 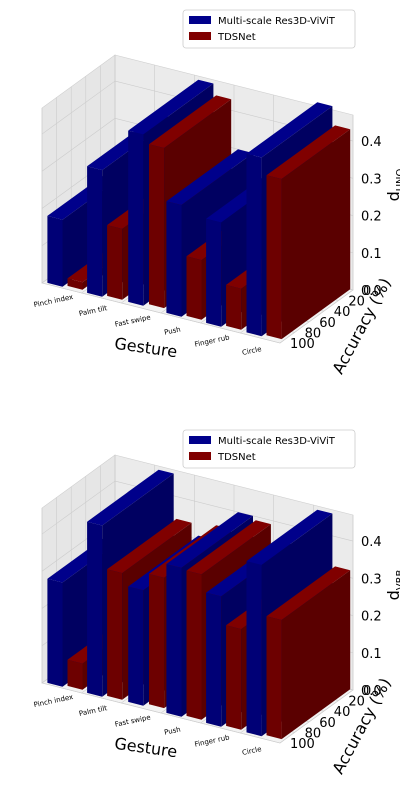 I want to click on z-axis-label: dUNQ, so click(x=392, y=184).